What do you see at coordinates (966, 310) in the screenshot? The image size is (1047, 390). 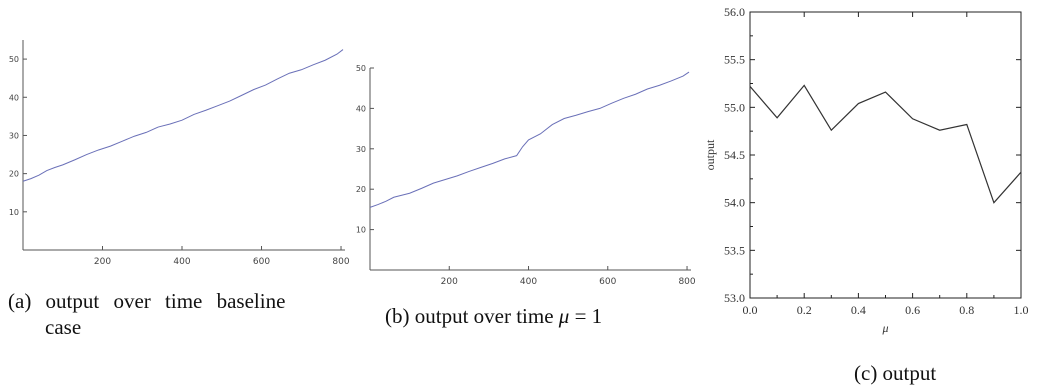 I see `chart-2-x-tick-label: 0.8` at bounding box center [966, 310].